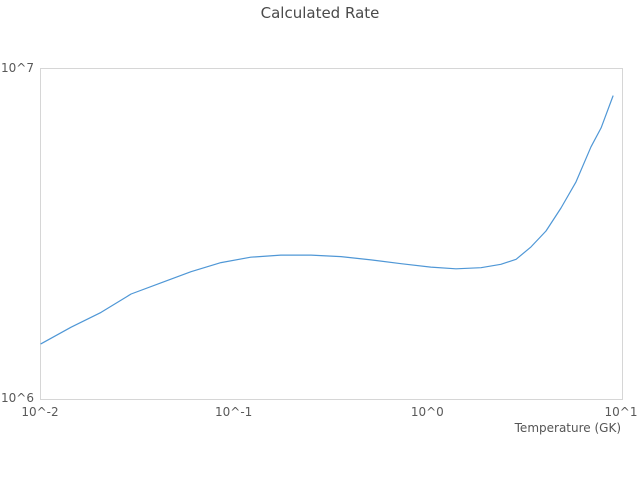 The width and height of the screenshot is (640, 480). What do you see at coordinates (427, 412) in the screenshot?
I see `x-tick-label: 10^0` at bounding box center [427, 412].